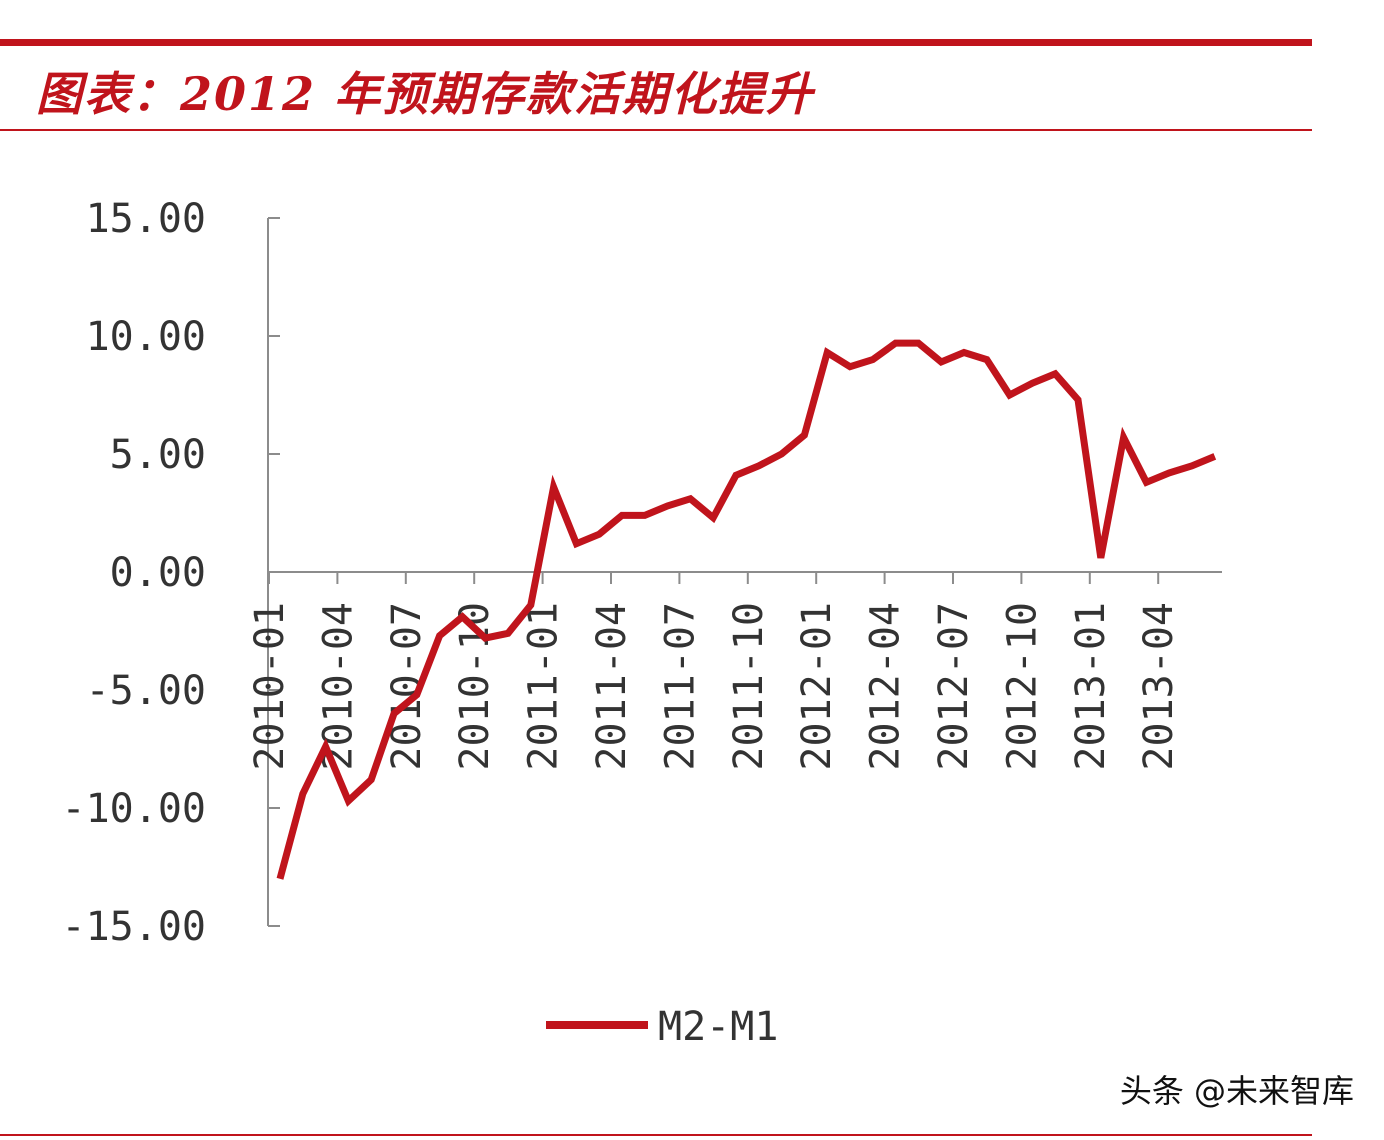 The height and width of the screenshot is (1140, 1384). What do you see at coordinates (338, 686) in the screenshot?
I see `x-tick-label: 2010-04` at bounding box center [338, 686].